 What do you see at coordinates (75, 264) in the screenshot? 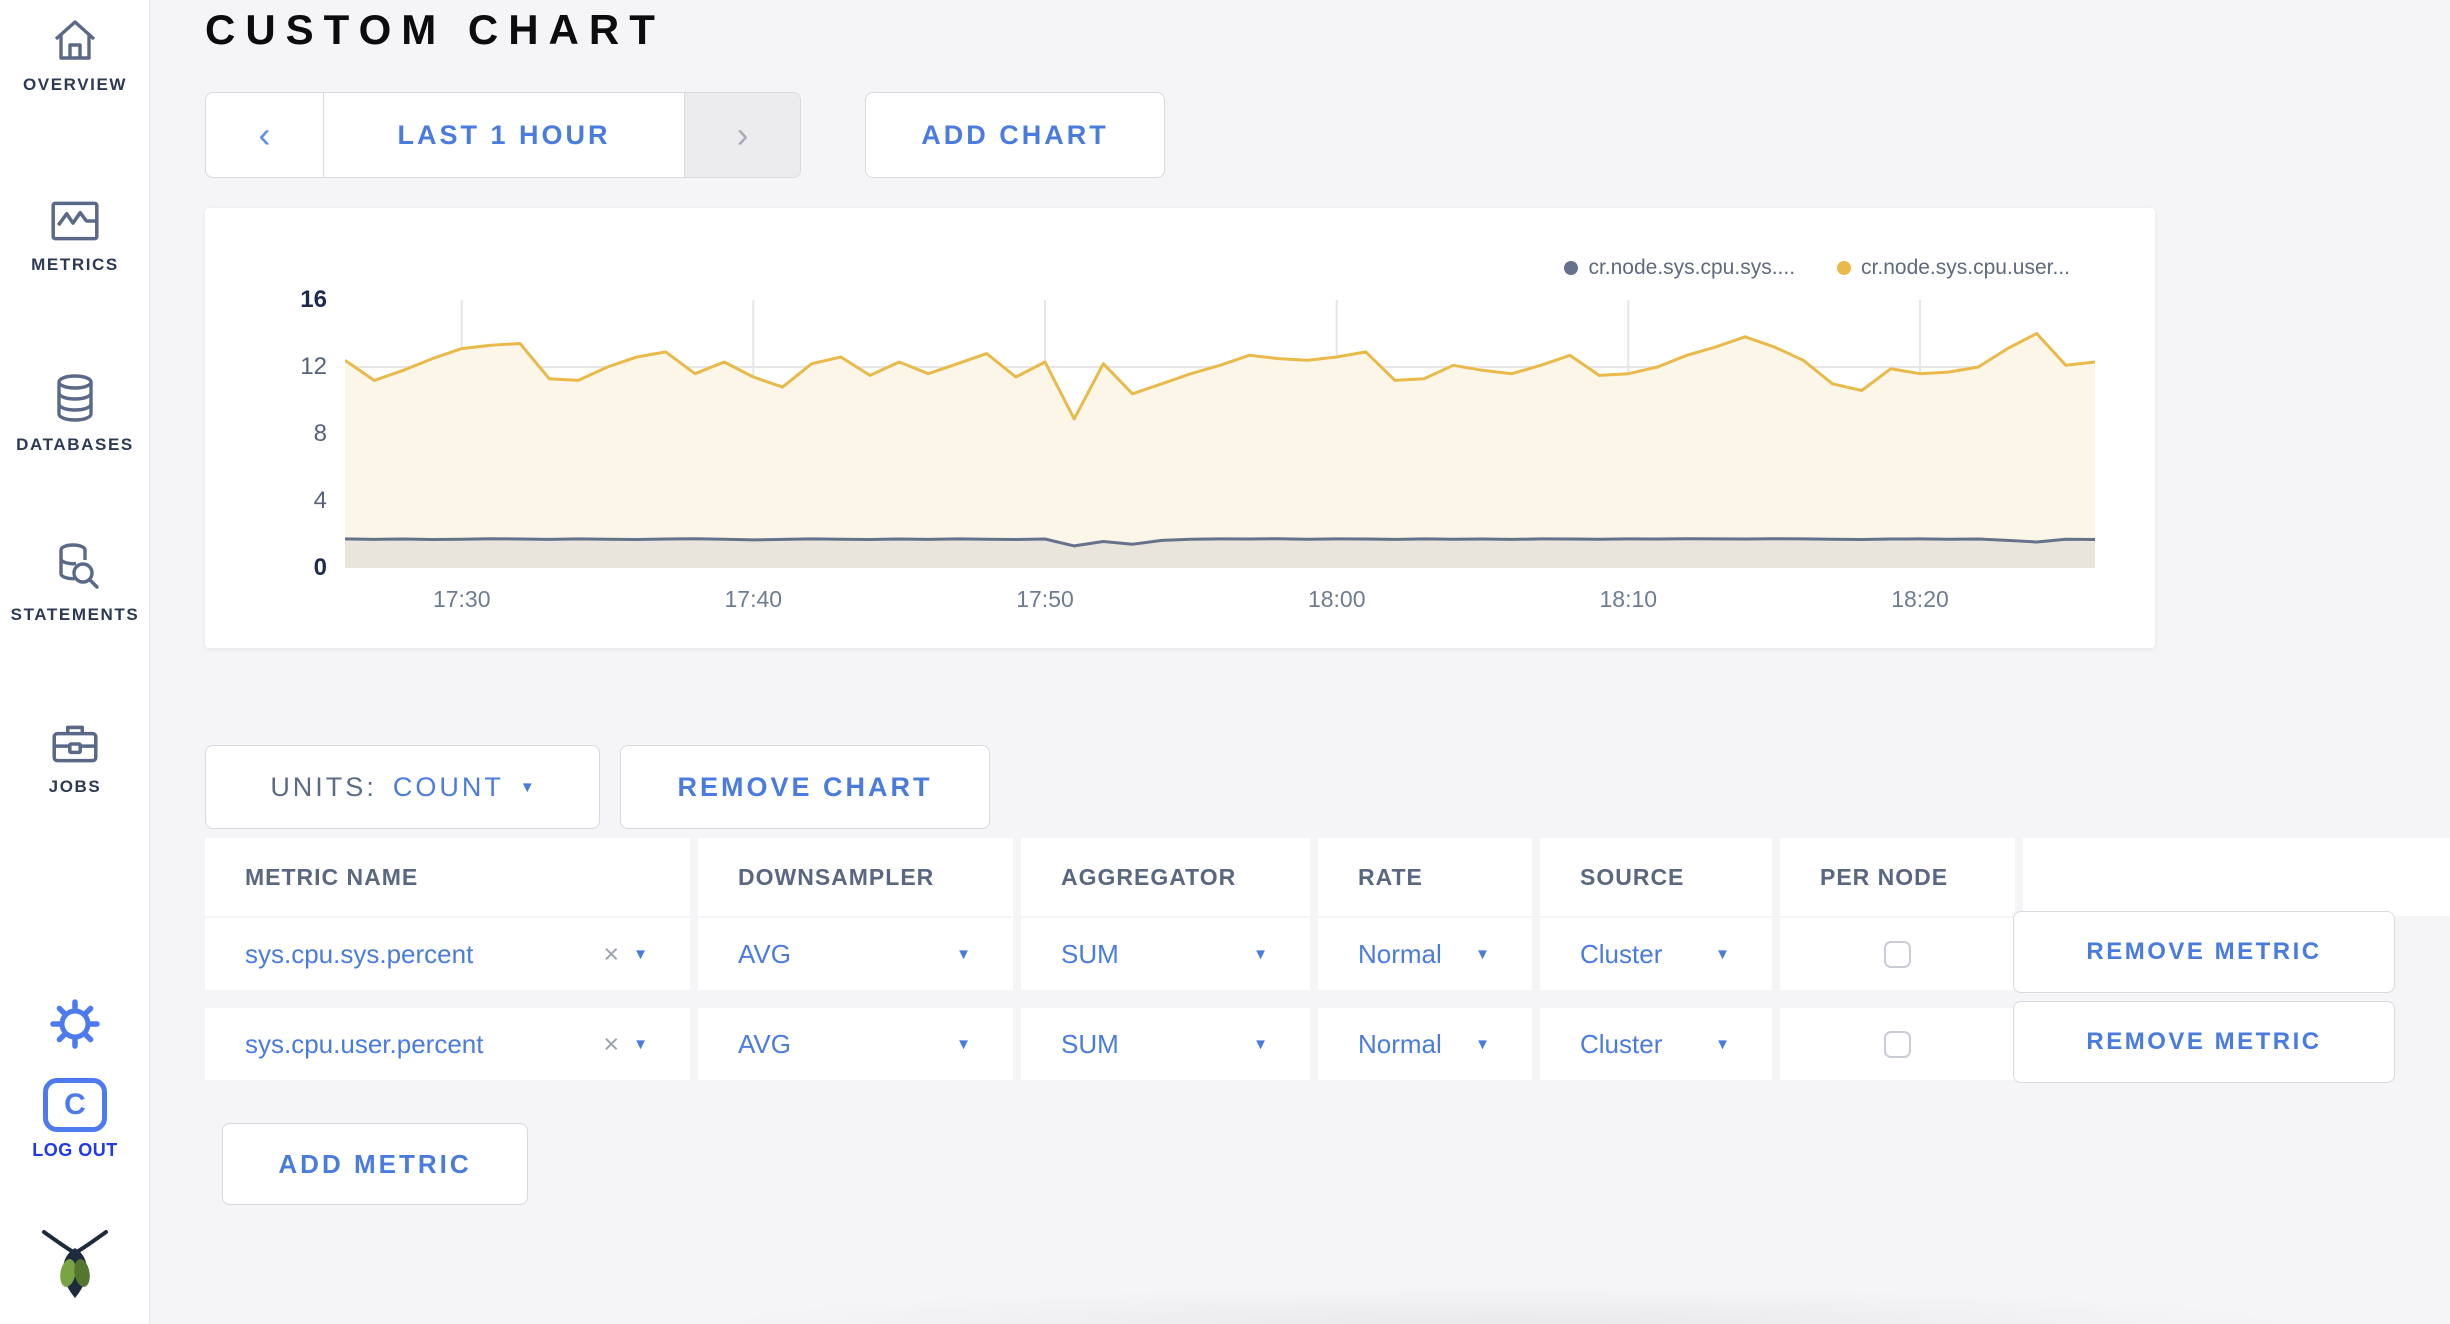
I see `sidebar-item-label: METRICS` at bounding box center [75, 264].